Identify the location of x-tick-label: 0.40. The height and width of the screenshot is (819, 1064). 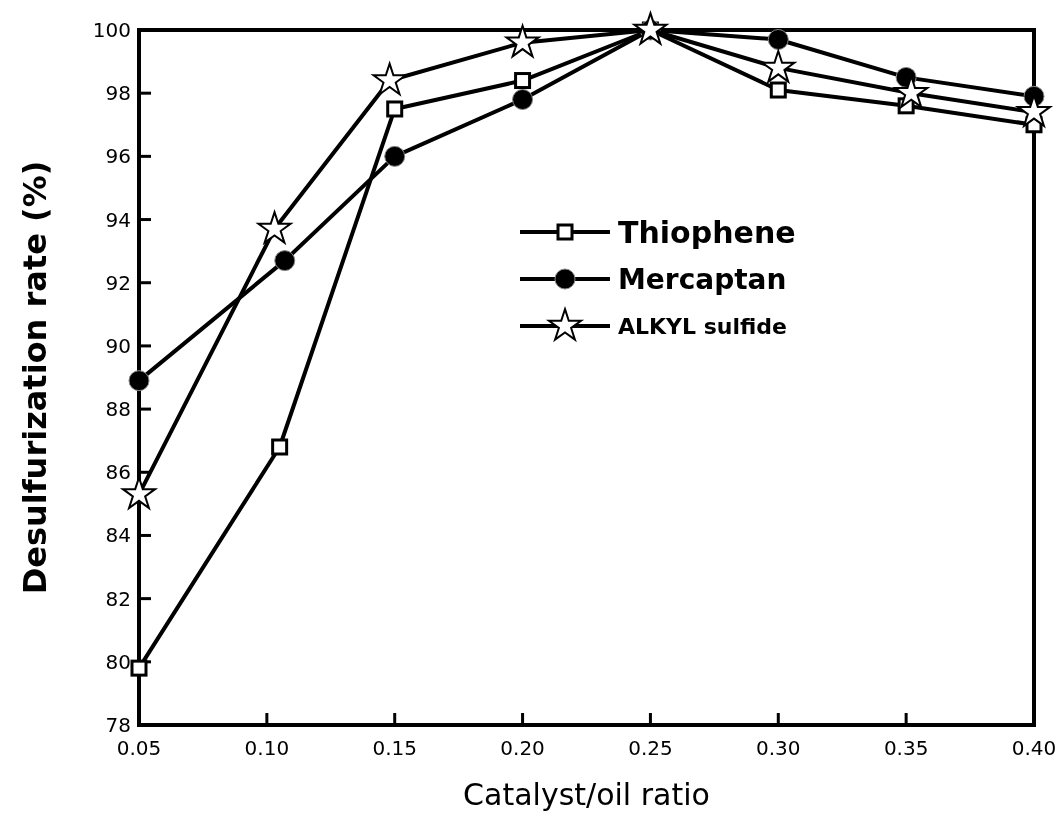
(1034, 748).